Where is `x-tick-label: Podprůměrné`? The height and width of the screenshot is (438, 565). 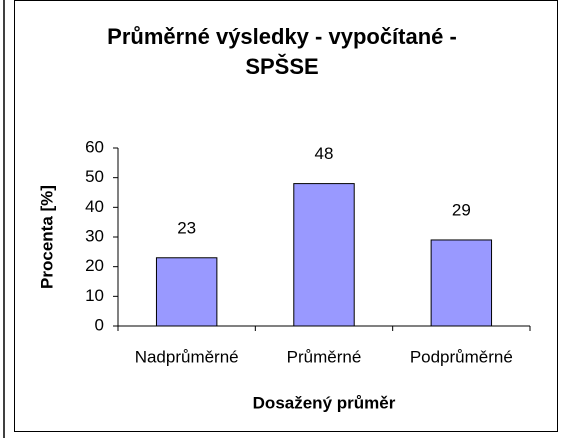
x-tick-label: Podprůměrné is located at coordinates (461, 356).